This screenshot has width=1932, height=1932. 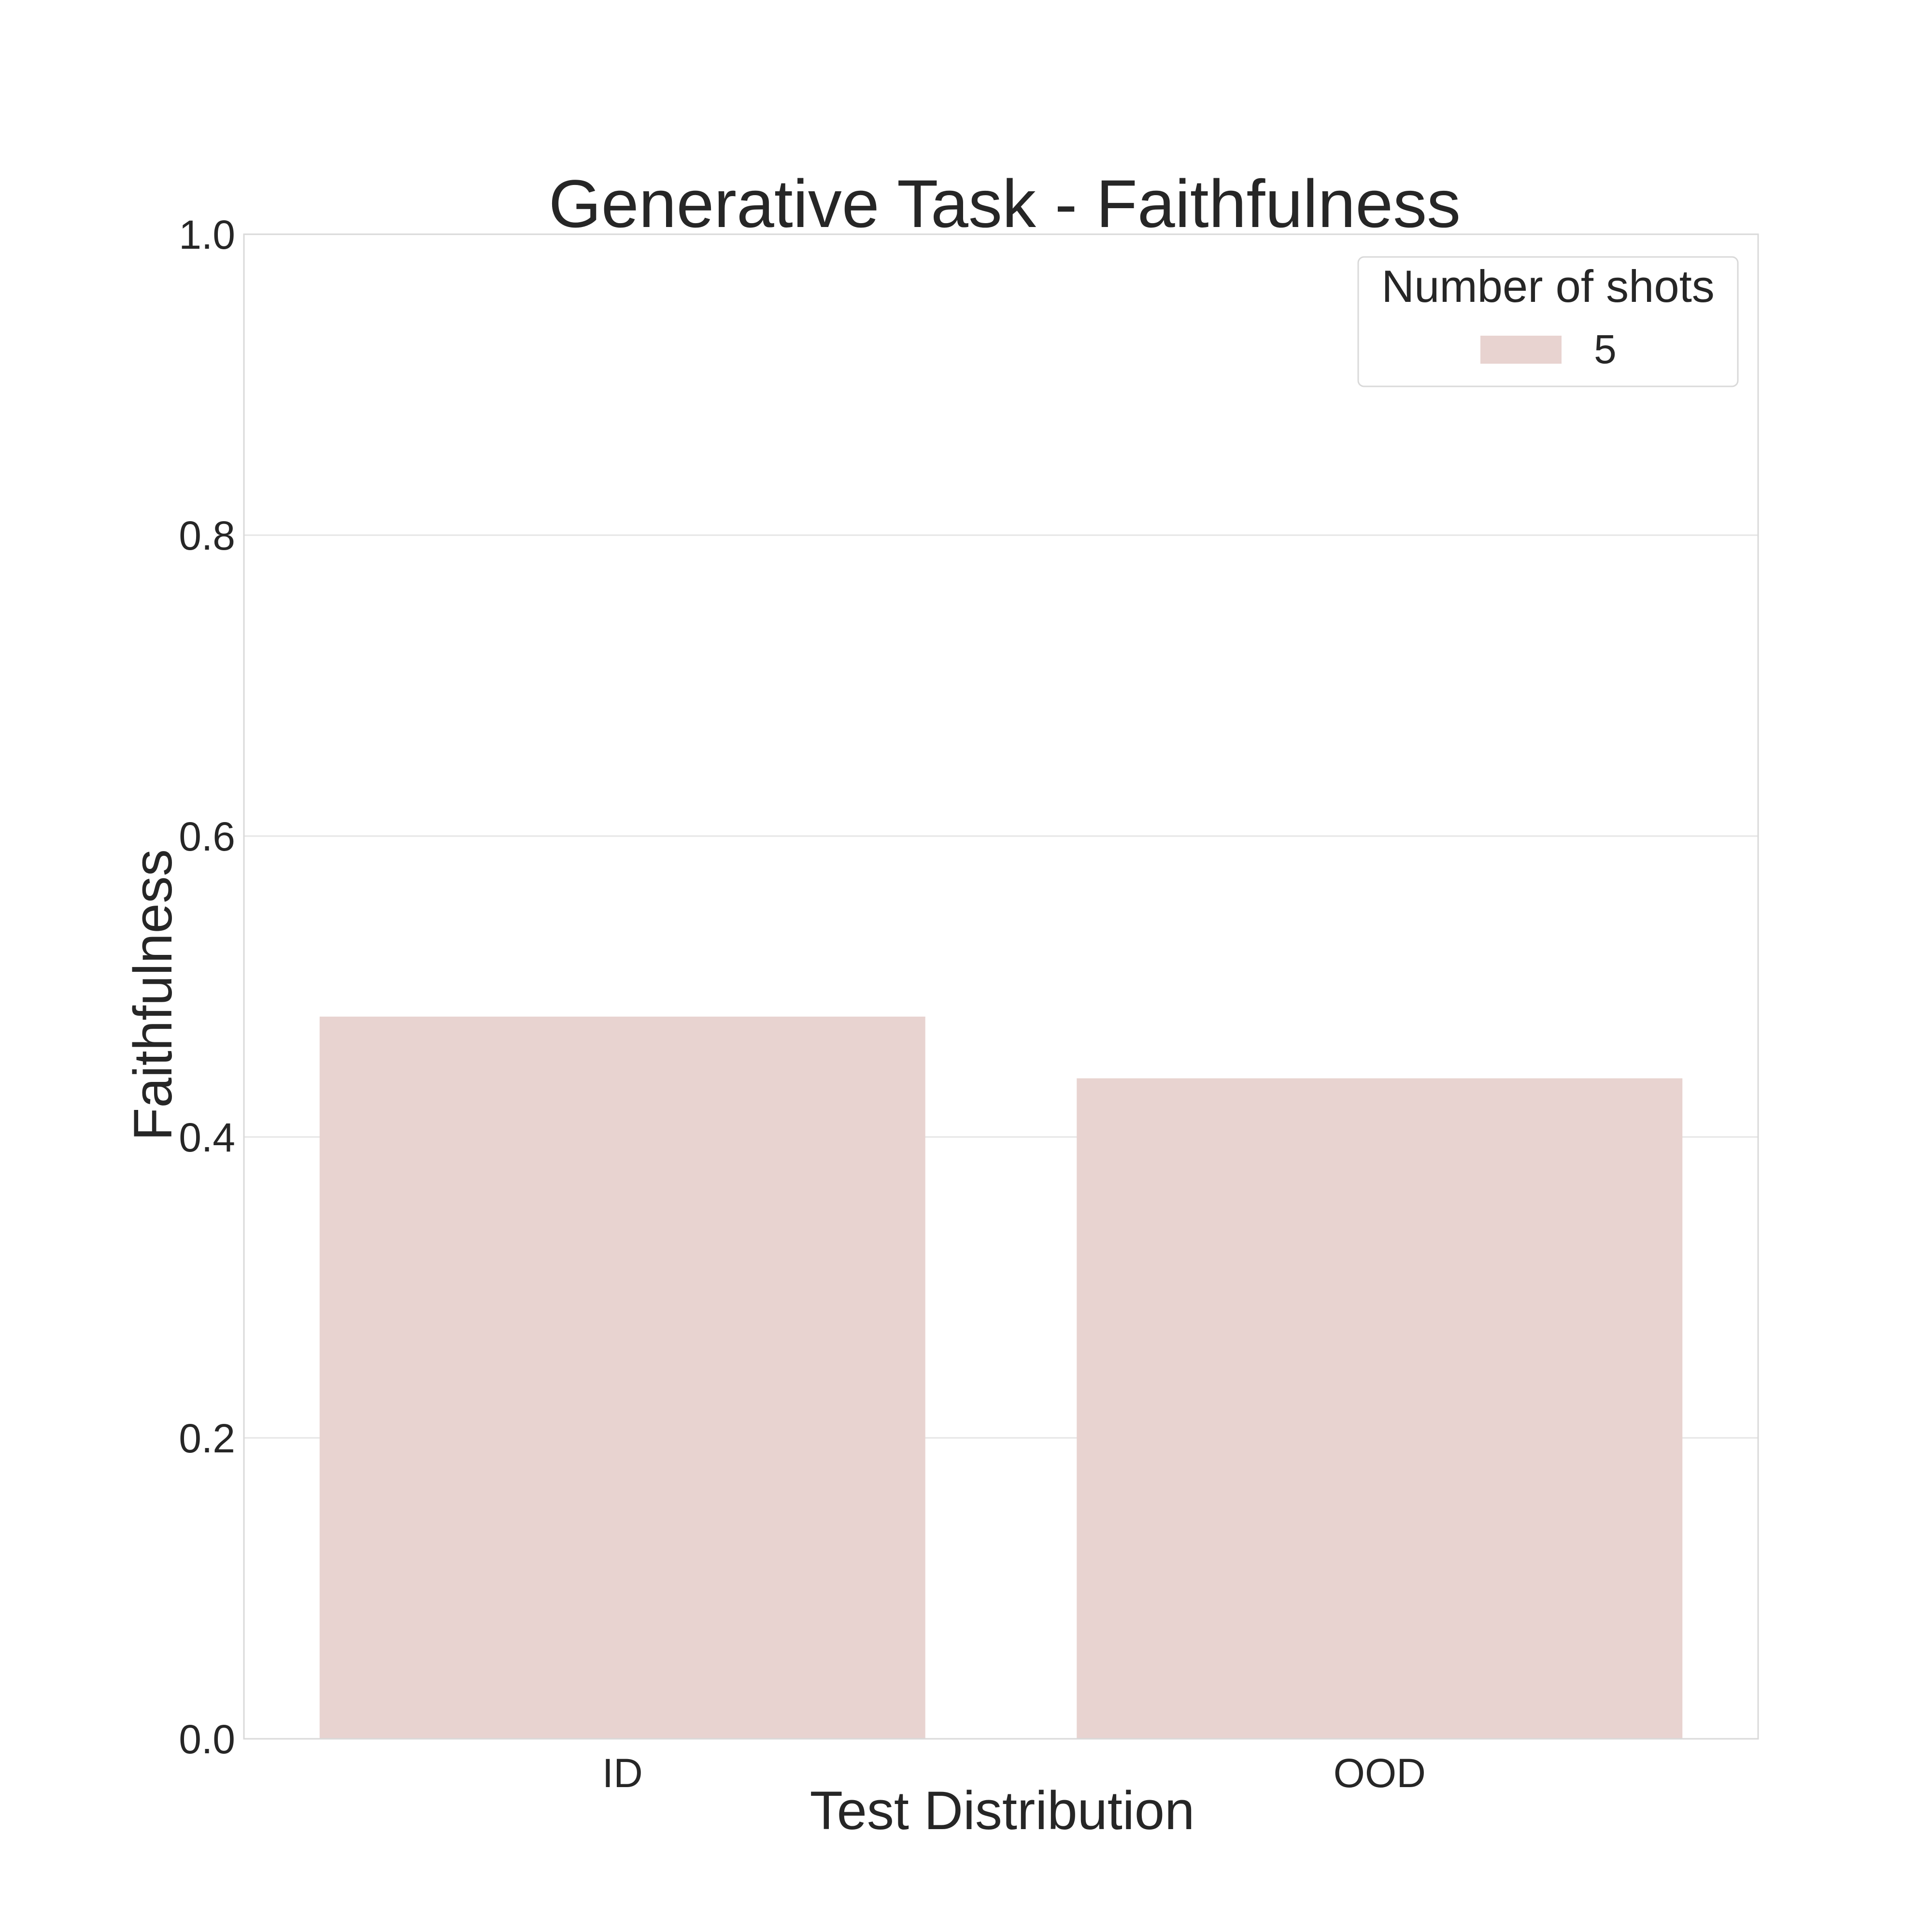 I want to click on y-tick-label: 0.2, so click(x=207, y=1438).